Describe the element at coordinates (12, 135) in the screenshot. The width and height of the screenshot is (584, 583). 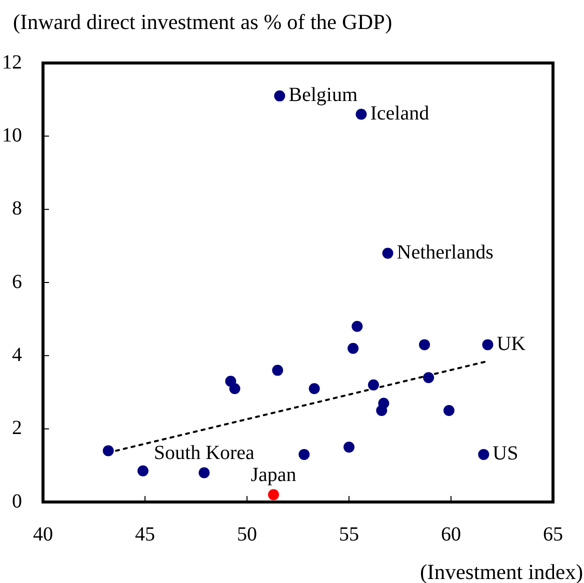
I see `y-tick-label: 10` at that location.